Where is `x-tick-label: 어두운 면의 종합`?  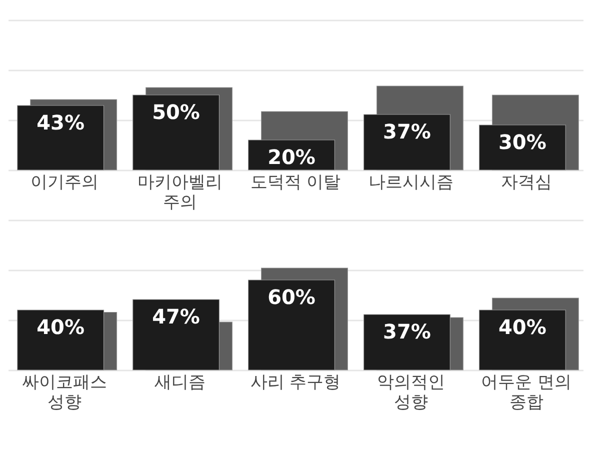 x-tick-label: 어두운 면의 종합 is located at coordinates (526, 392).